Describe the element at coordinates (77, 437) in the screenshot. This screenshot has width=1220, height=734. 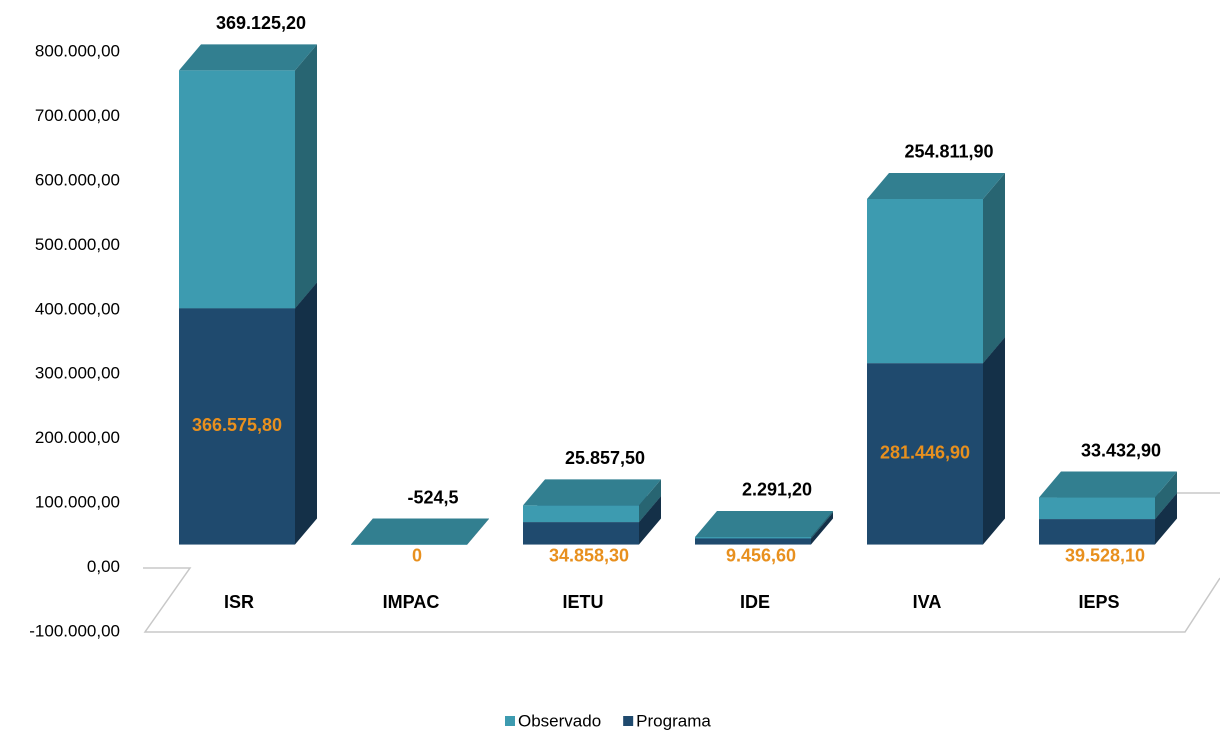
I see `y-tick-label: 200.000,00` at that location.